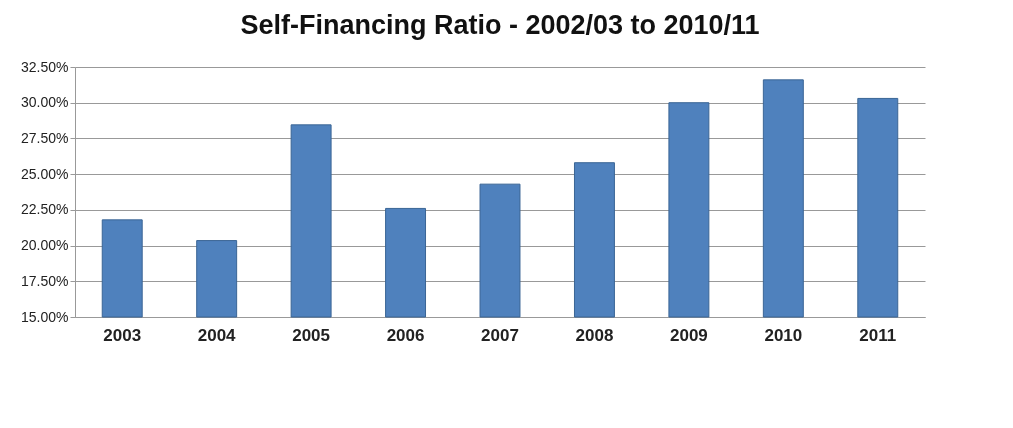 Image resolution: width=1013 pixels, height=428 pixels. What do you see at coordinates (45, 245) in the screenshot?
I see `y-tick-label: 20.00%` at bounding box center [45, 245].